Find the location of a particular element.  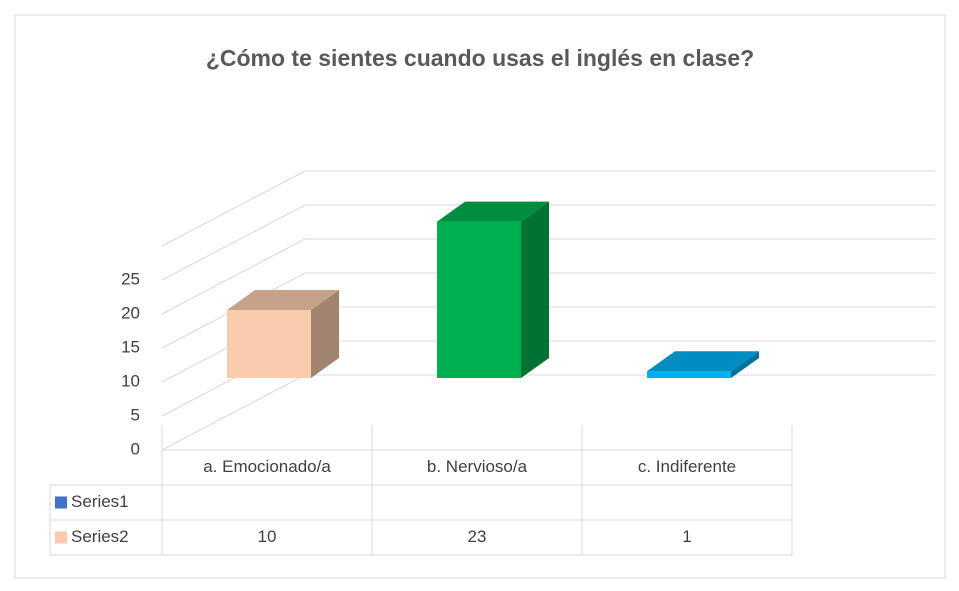

y-tick-label: 5 is located at coordinates (135, 414).